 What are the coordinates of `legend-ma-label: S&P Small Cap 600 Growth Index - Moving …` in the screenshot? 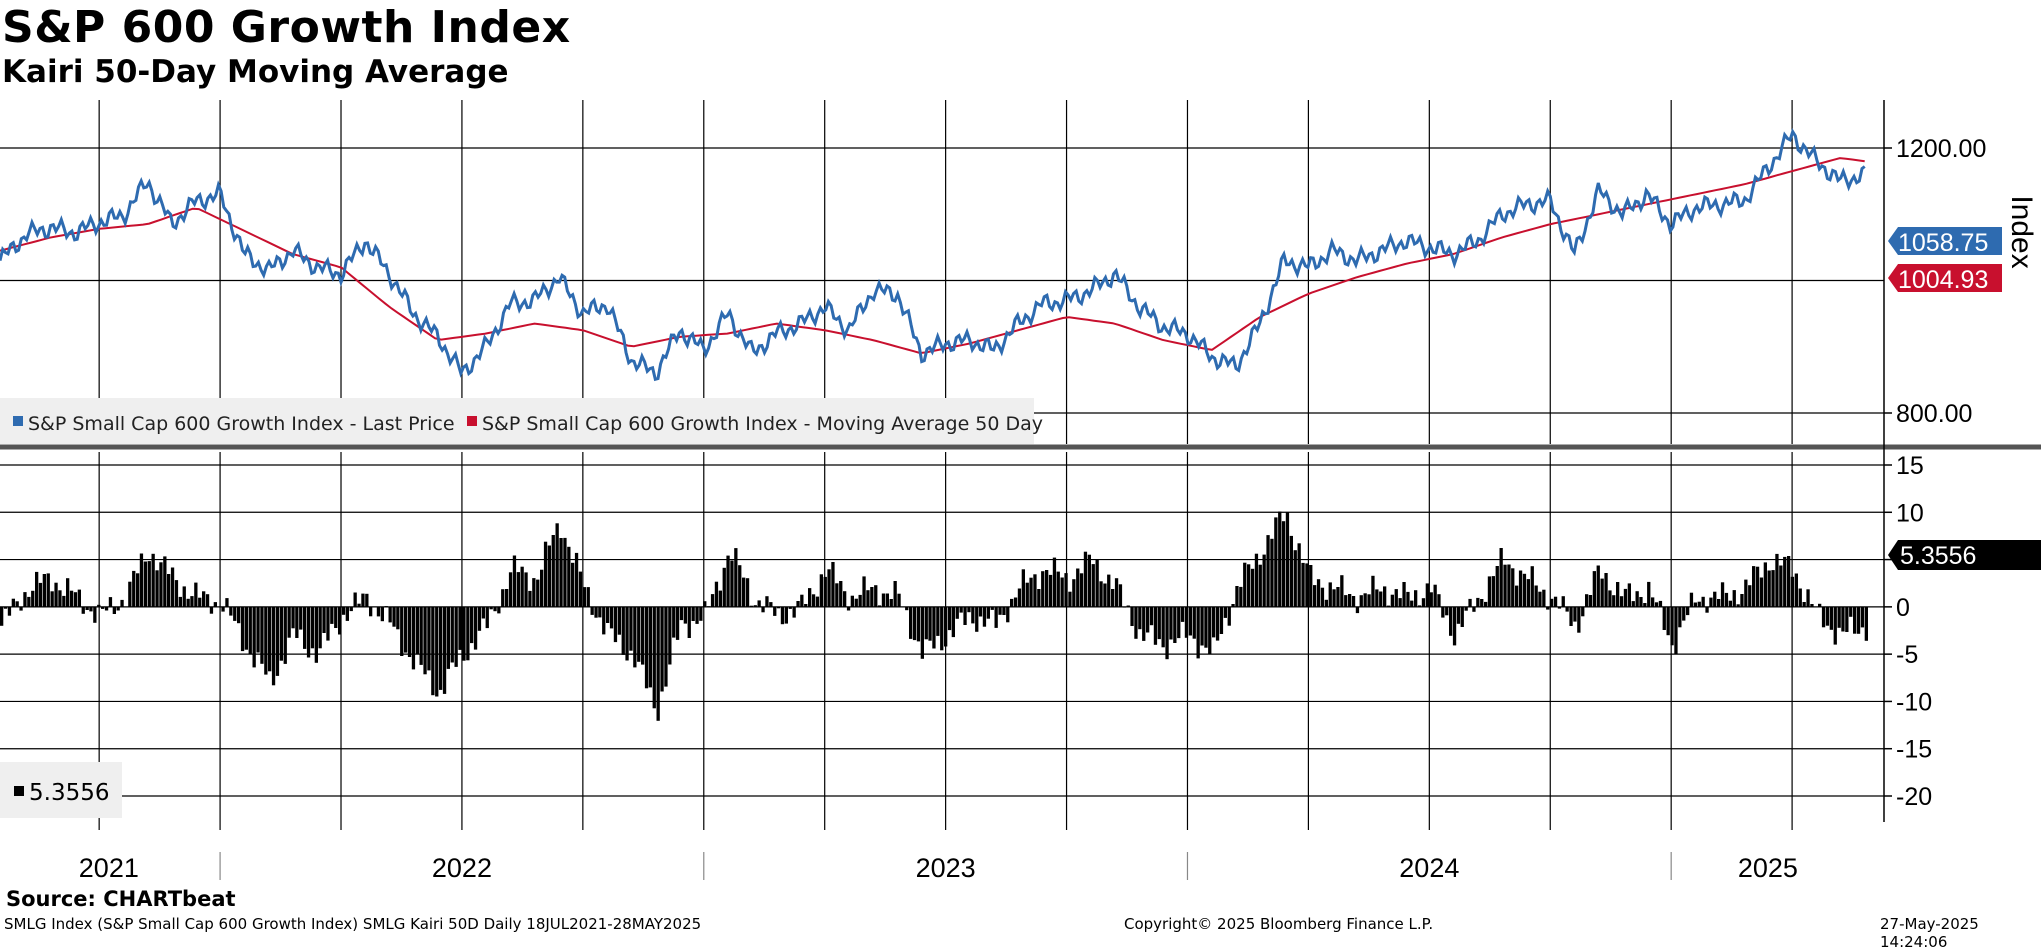 It's located at (762, 424).